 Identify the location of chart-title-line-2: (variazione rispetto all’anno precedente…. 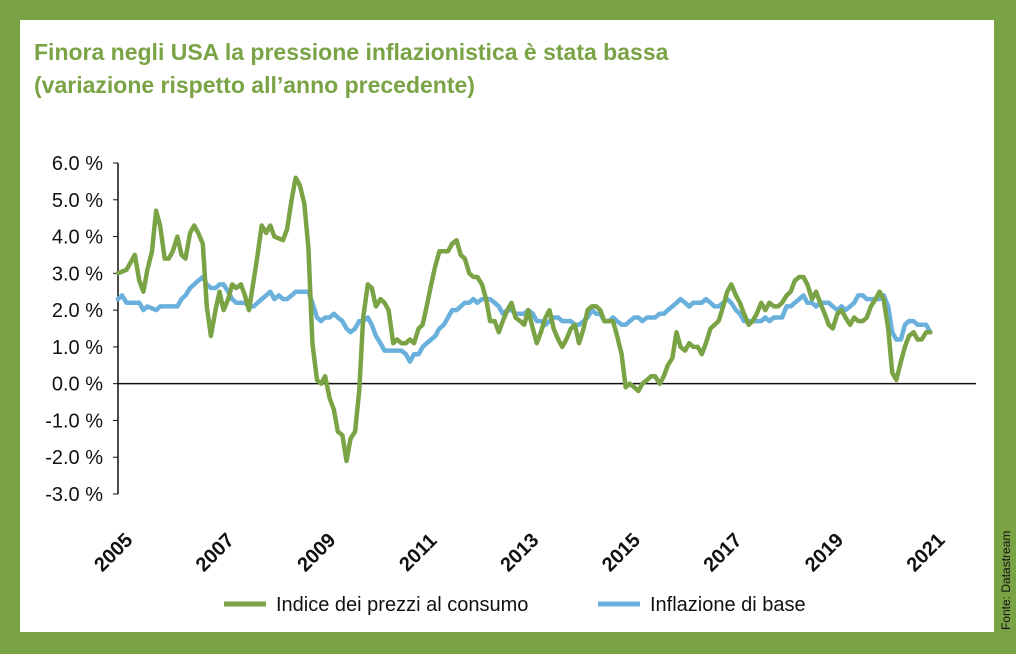
(254, 85).